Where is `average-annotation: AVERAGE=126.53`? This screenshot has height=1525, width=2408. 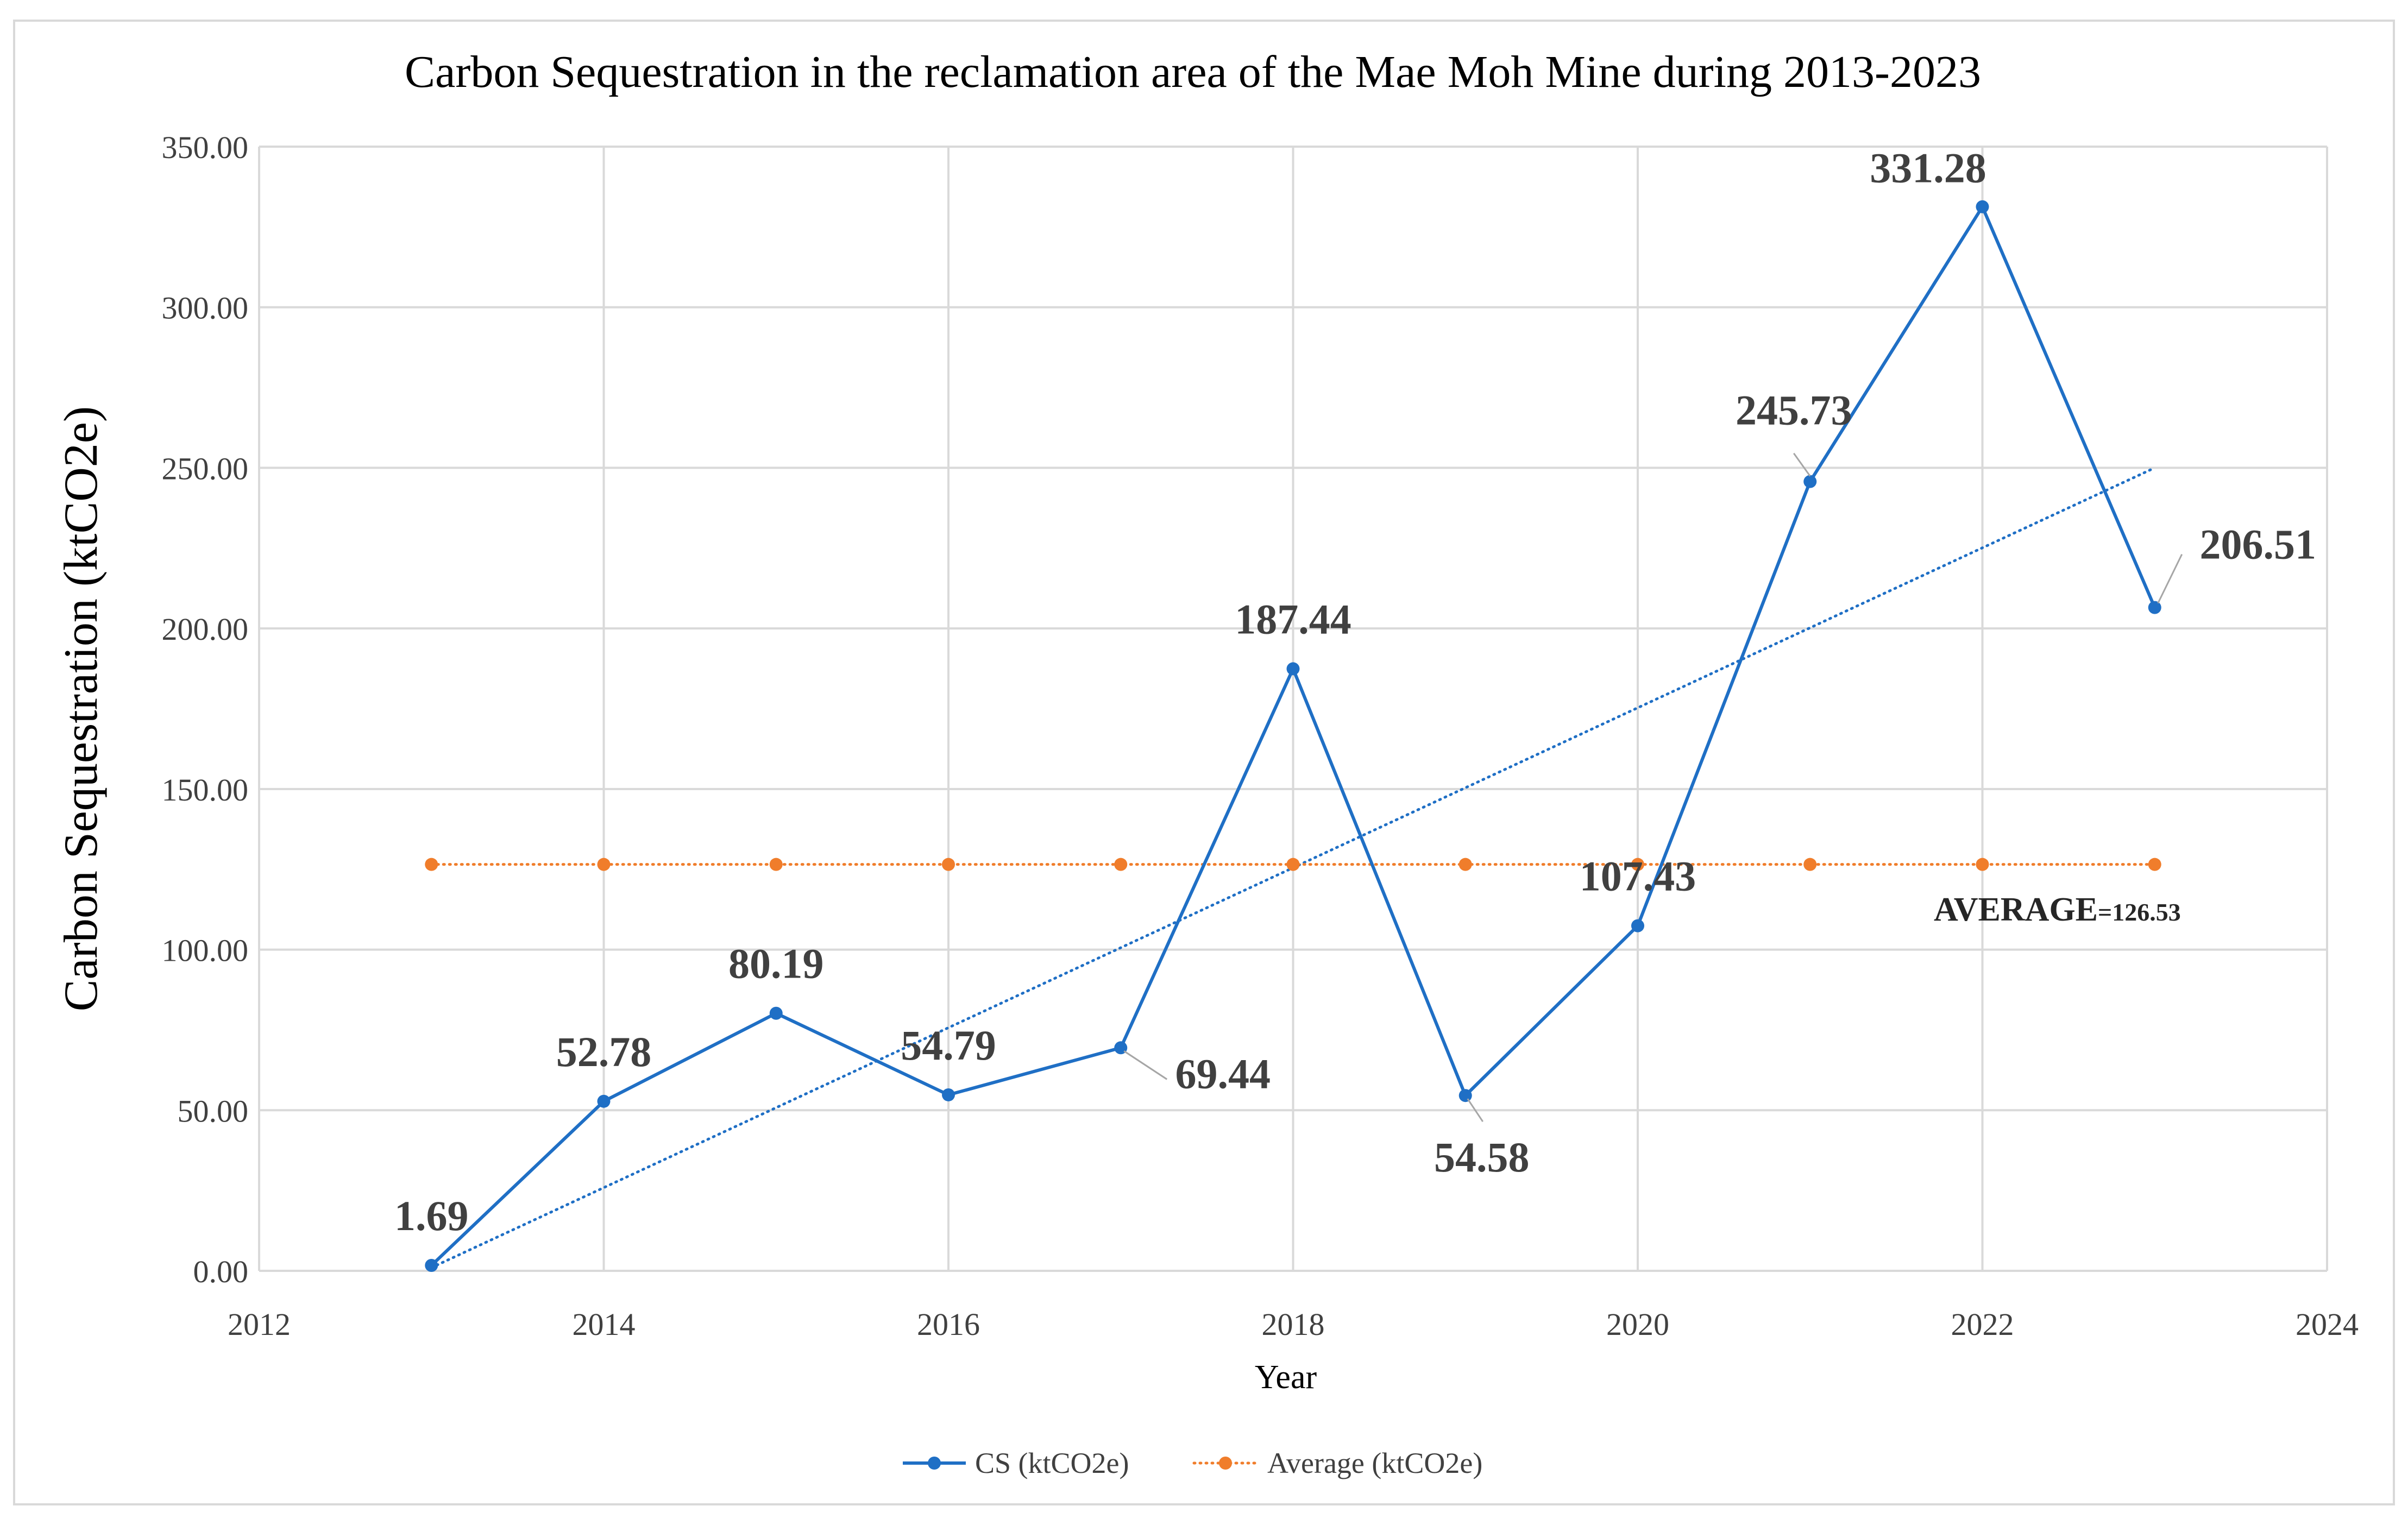
average-annotation: AVERAGE=126.53 is located at coordinates (2057, 909).